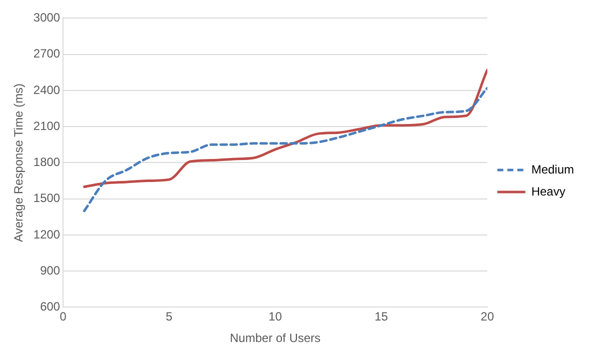 The width and height of the screenshot is (602, 358). What do you see at coordinates (46, 234) in the screenshot?
I see `y-tick-label: 1200` at bounding box center [46, 234].